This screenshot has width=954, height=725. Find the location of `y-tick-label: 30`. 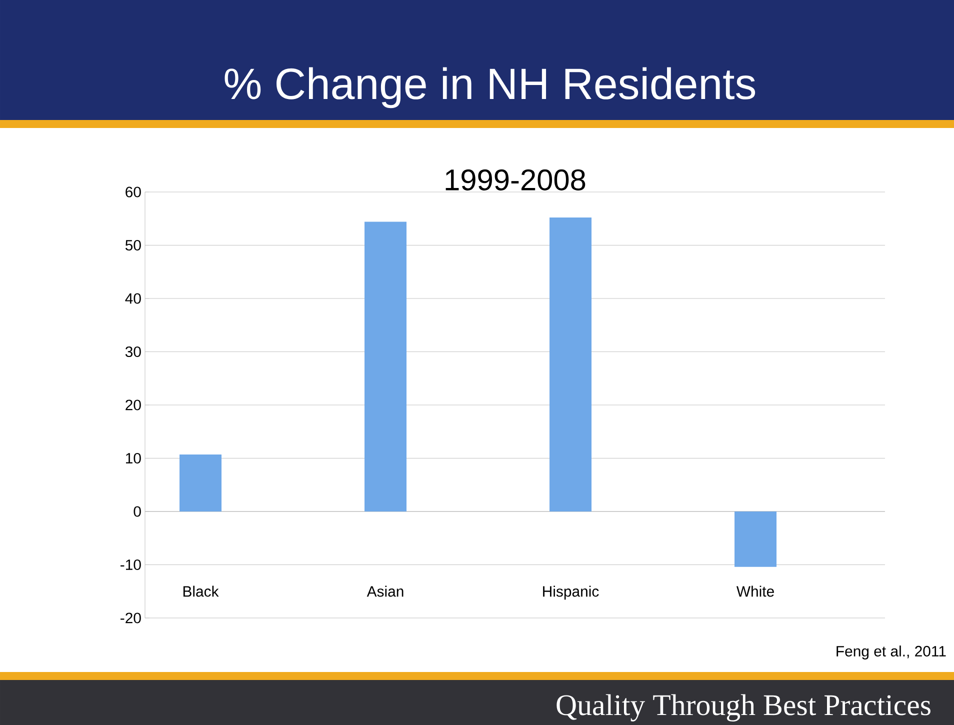

y-tick-label: 30 is located at coordinates (133, 352).